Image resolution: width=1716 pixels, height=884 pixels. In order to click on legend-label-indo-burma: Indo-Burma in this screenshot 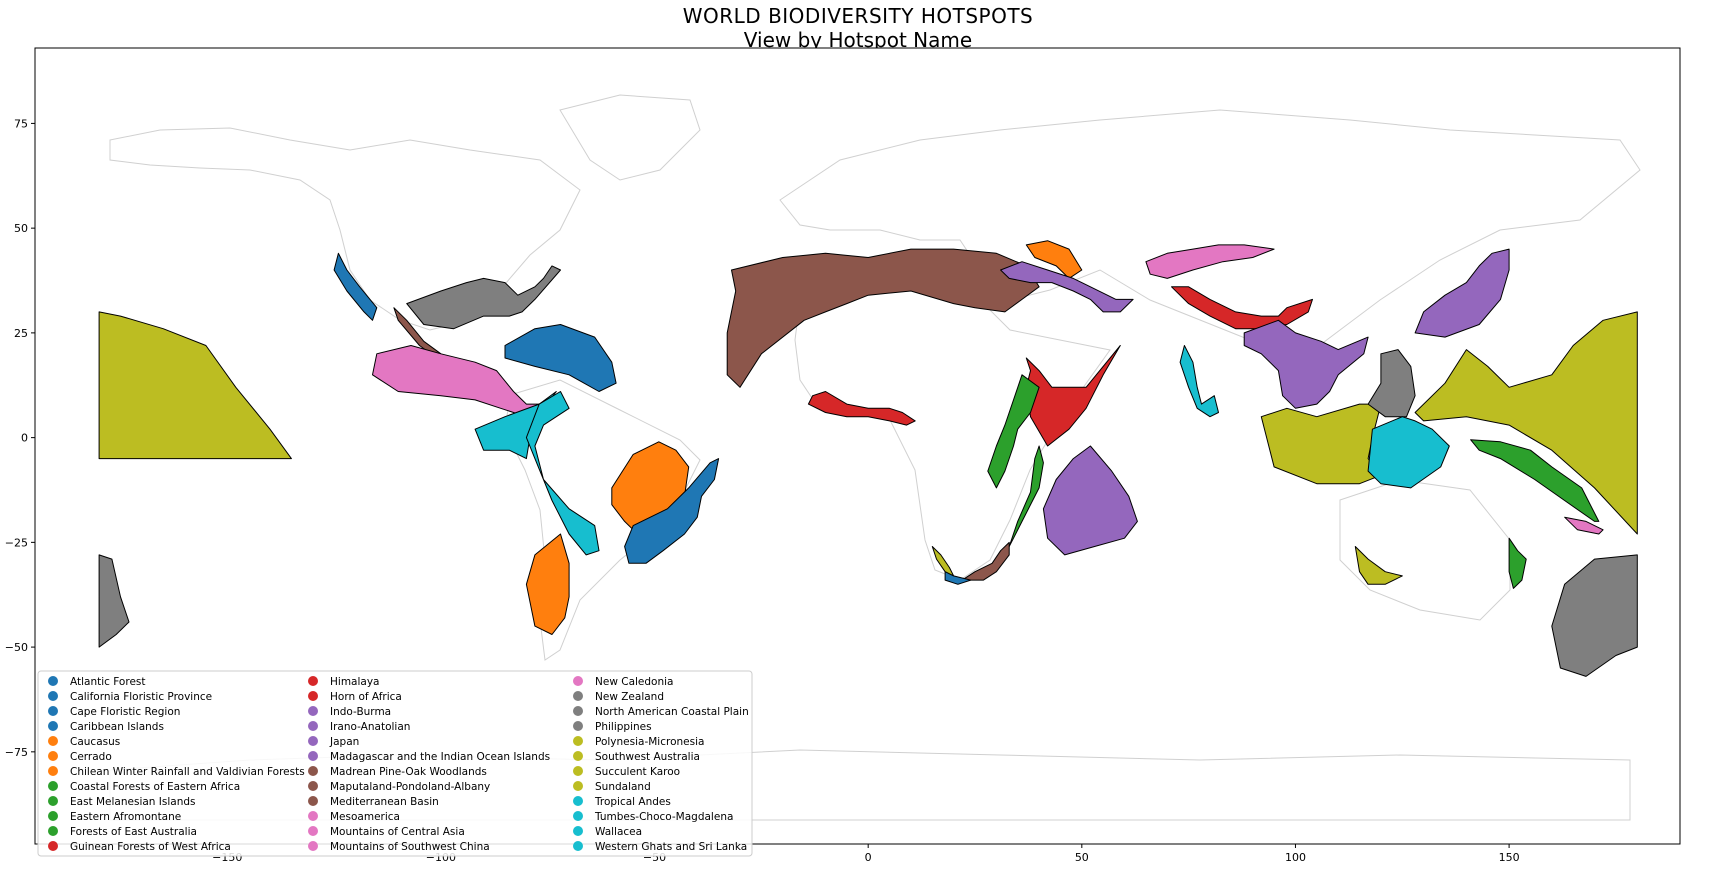, I will do `click(360, 712)`.